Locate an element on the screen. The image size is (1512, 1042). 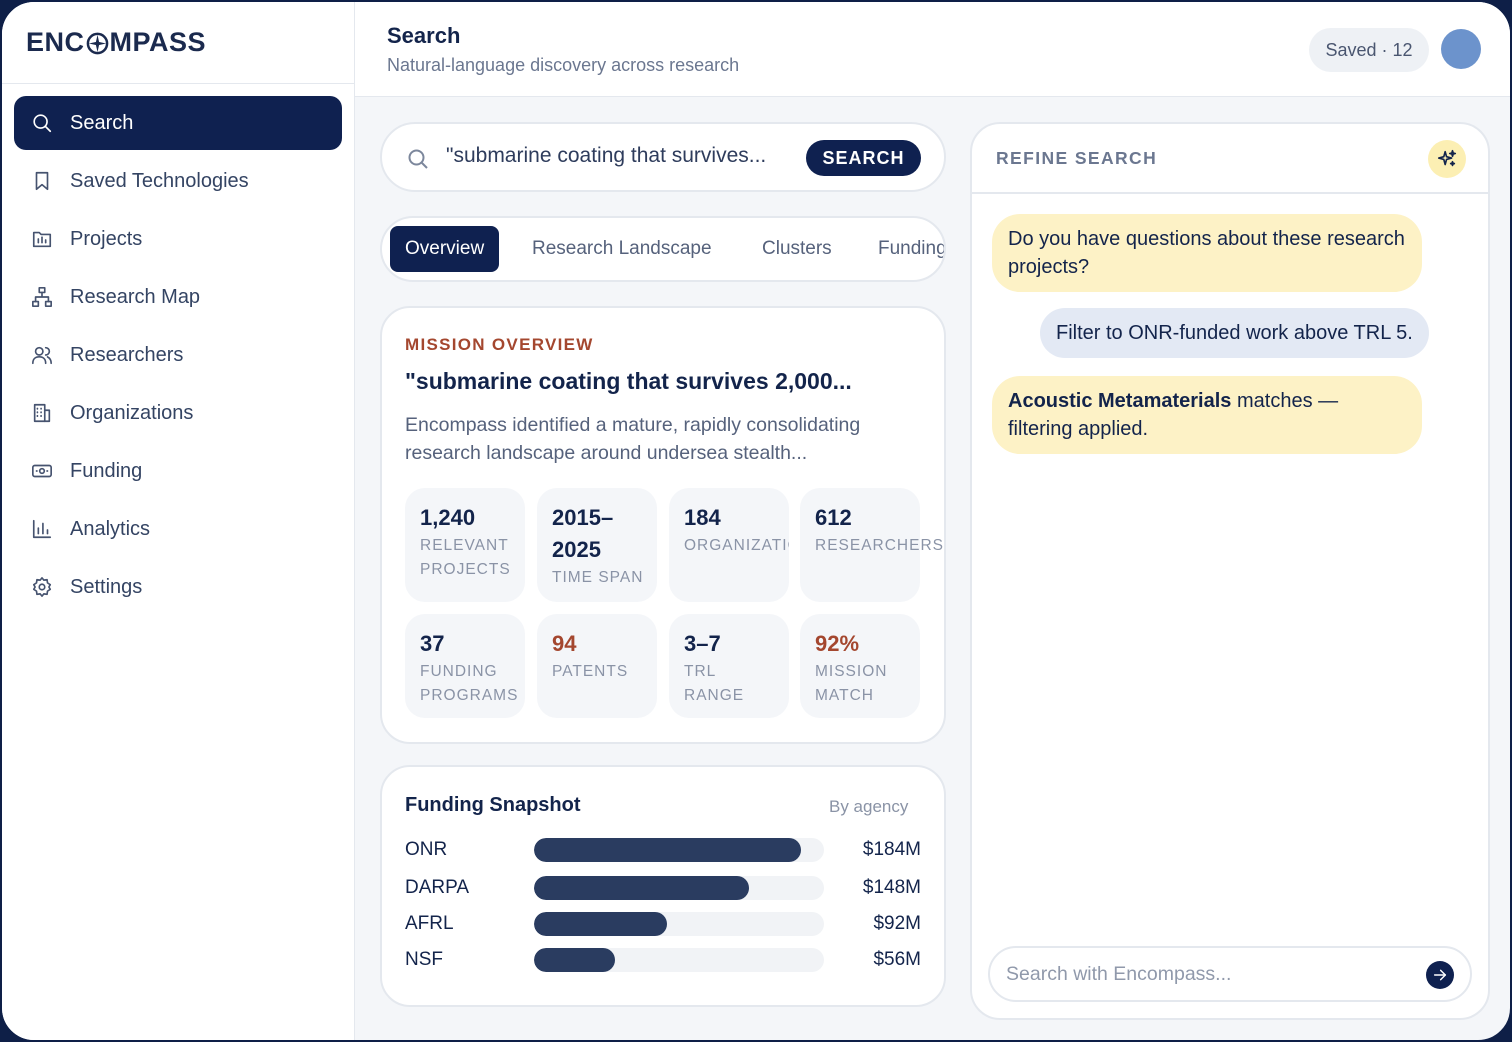
sidebar-item-saved-technologies: Saved Technologies is located at coordinates (178, 181).